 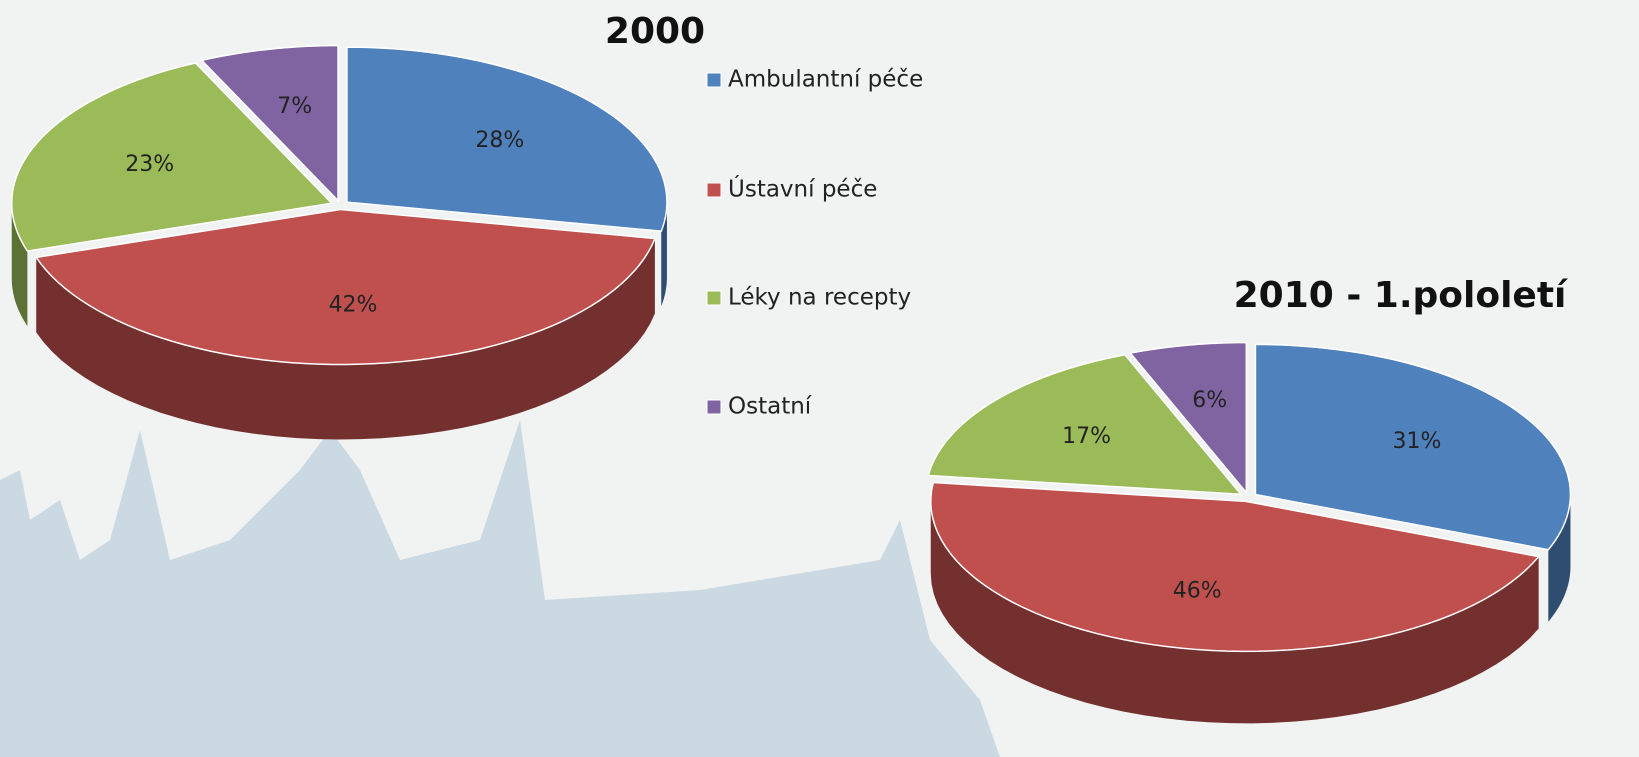 What do you see at coordinates (149, 164) in the screenshot?
I see `data-label: 23%` at bounding box center [149, 164].